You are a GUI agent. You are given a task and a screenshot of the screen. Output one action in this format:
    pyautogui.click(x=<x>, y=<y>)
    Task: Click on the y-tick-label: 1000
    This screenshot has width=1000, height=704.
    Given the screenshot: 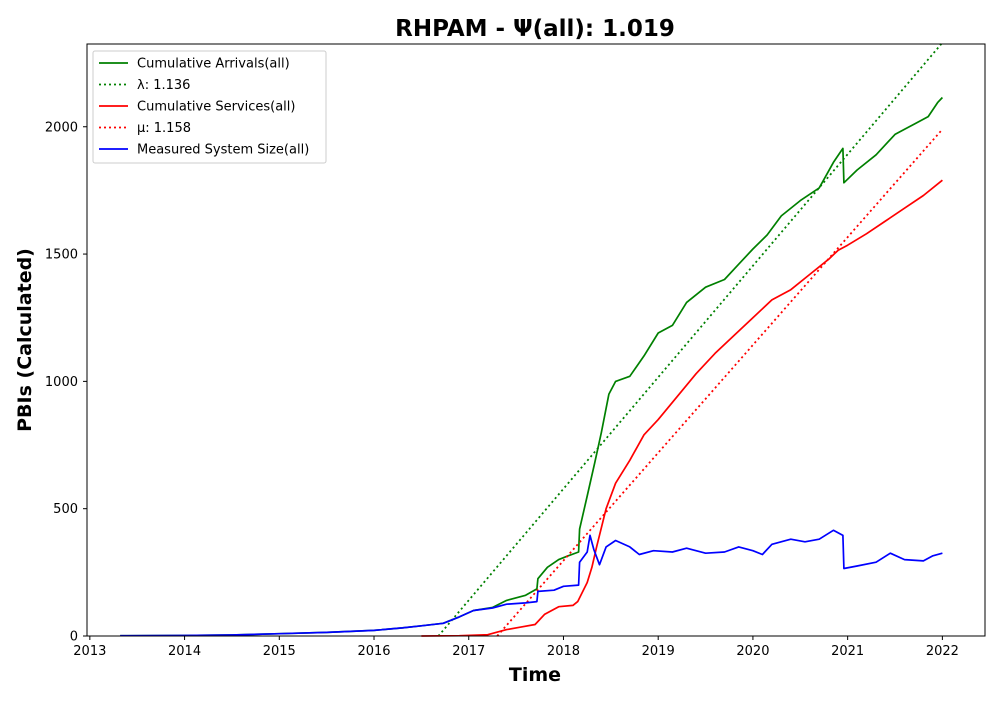 What is the action you would take?
    pyautogui.click(x=61, y=382)
    